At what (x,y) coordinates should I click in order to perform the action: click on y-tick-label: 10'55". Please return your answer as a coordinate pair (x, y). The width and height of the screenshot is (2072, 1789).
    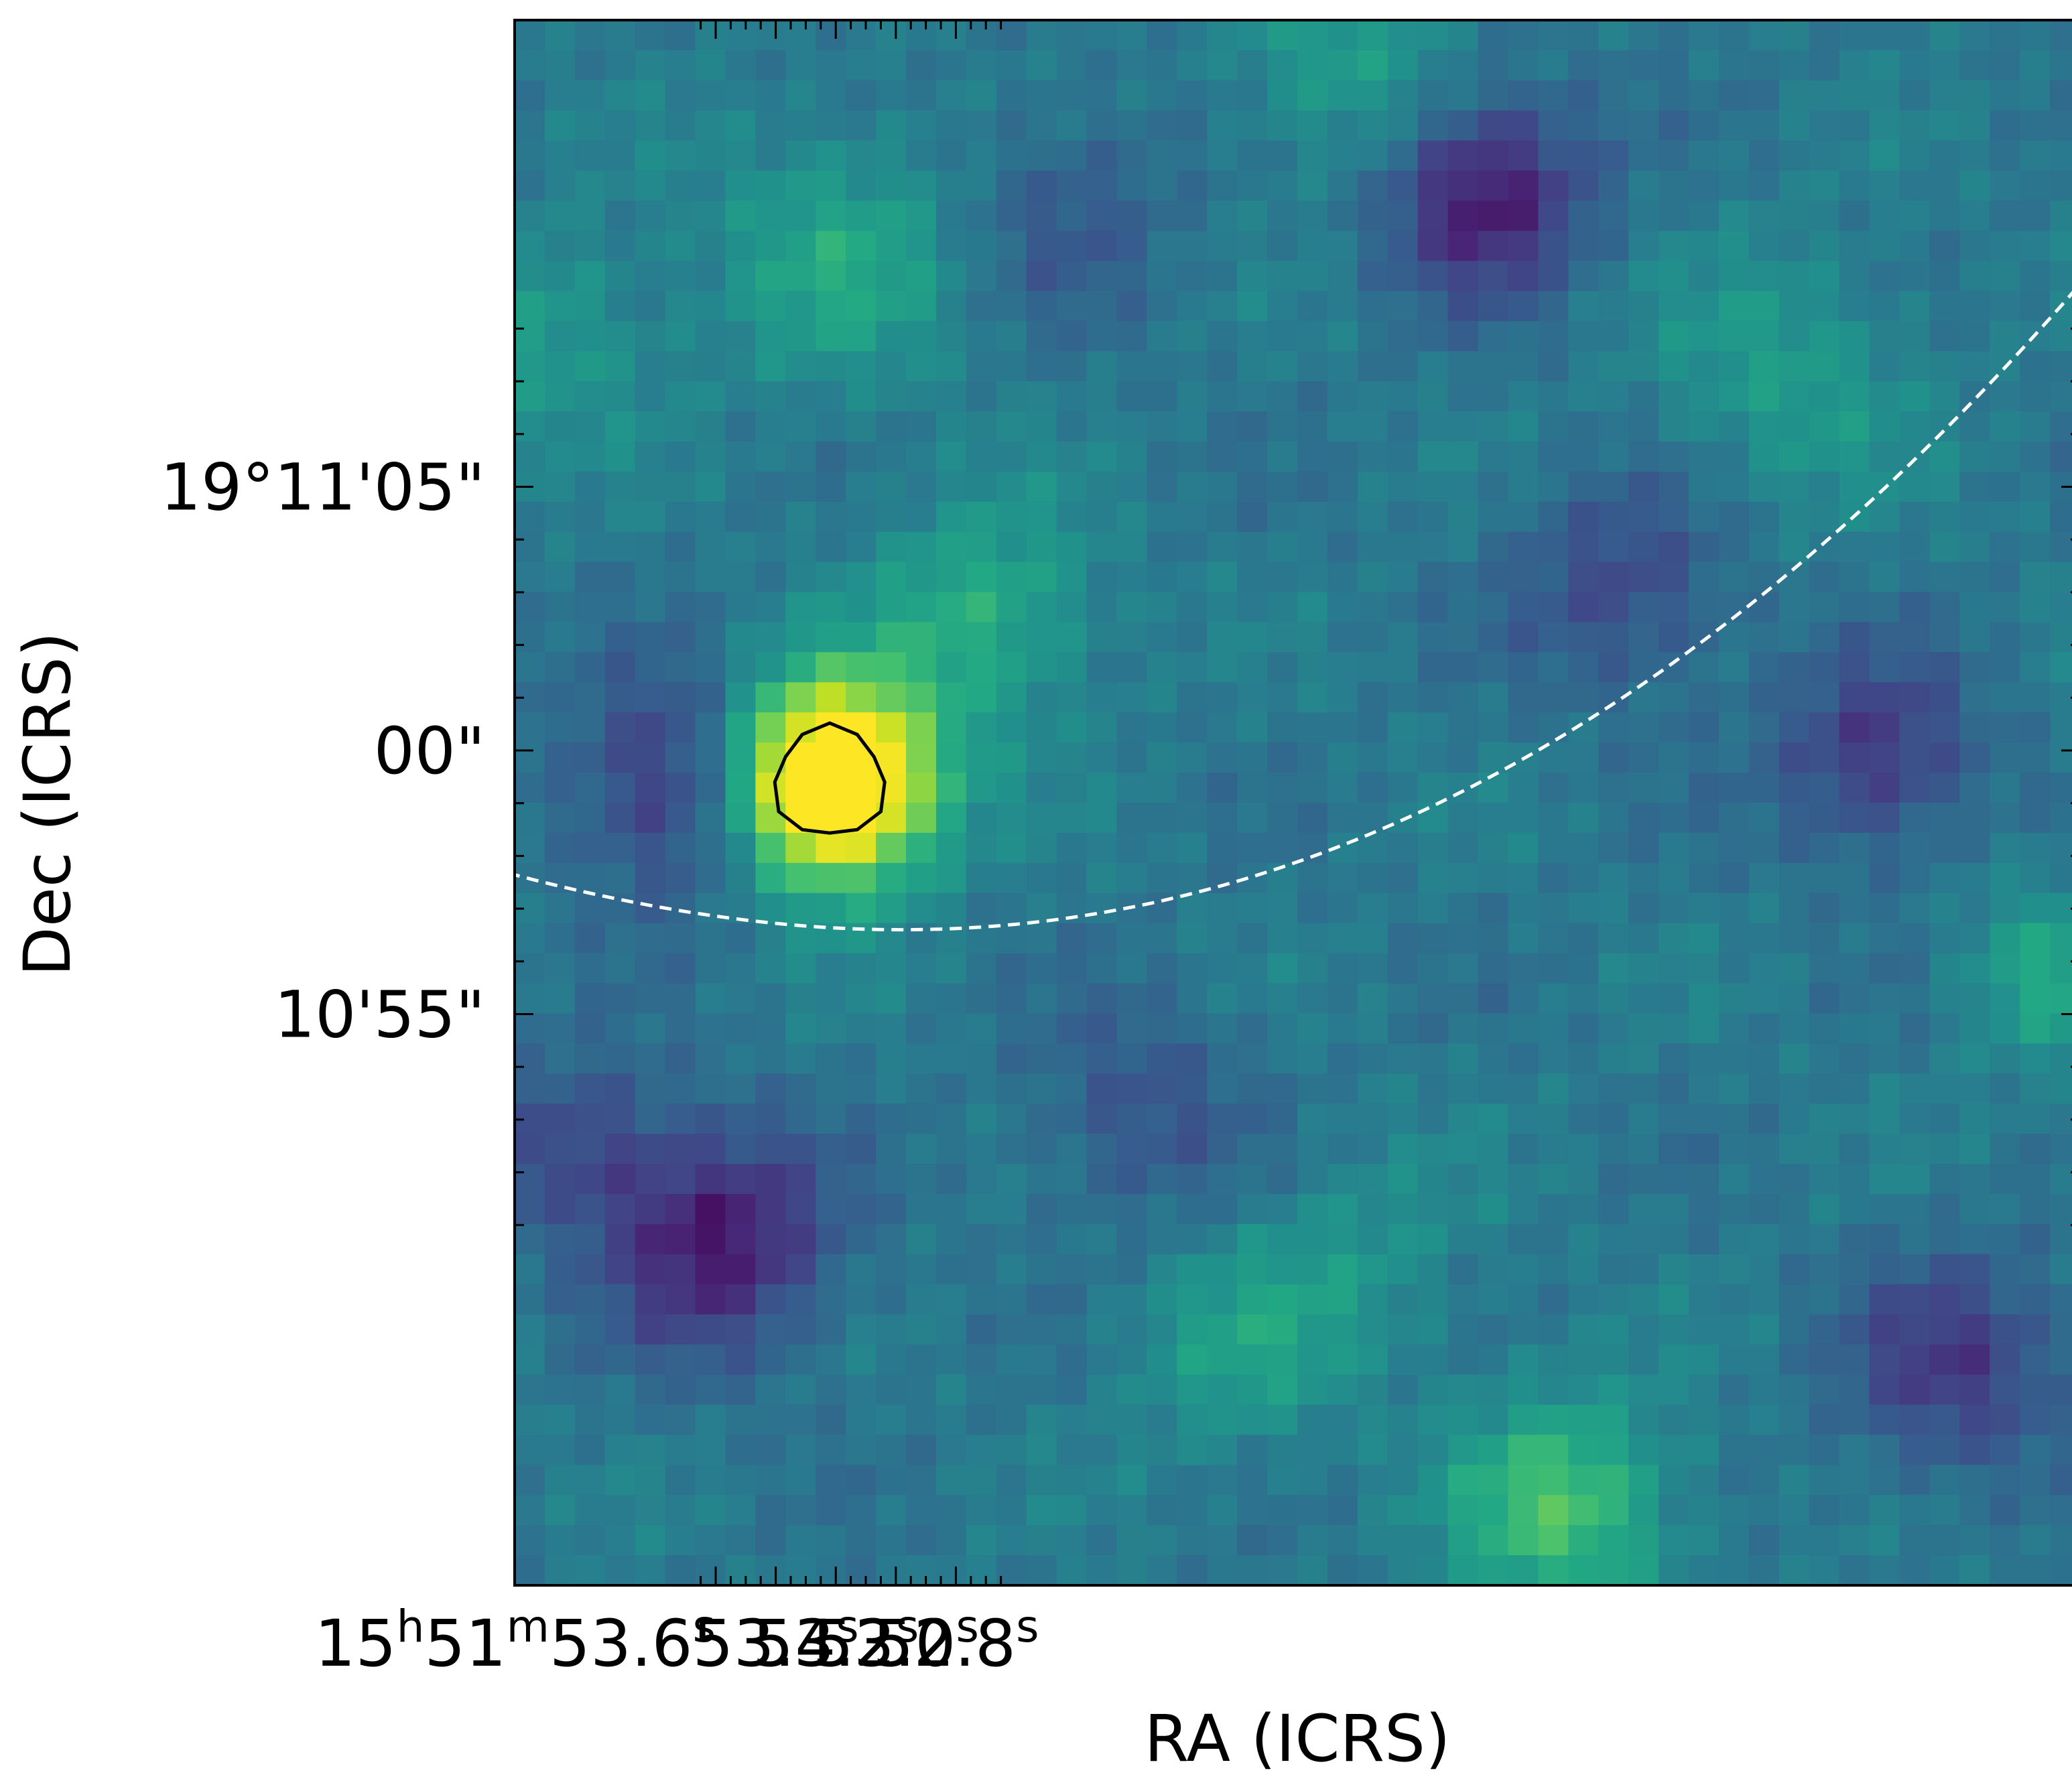
    Looking at the image, I should click on (380, 1015).